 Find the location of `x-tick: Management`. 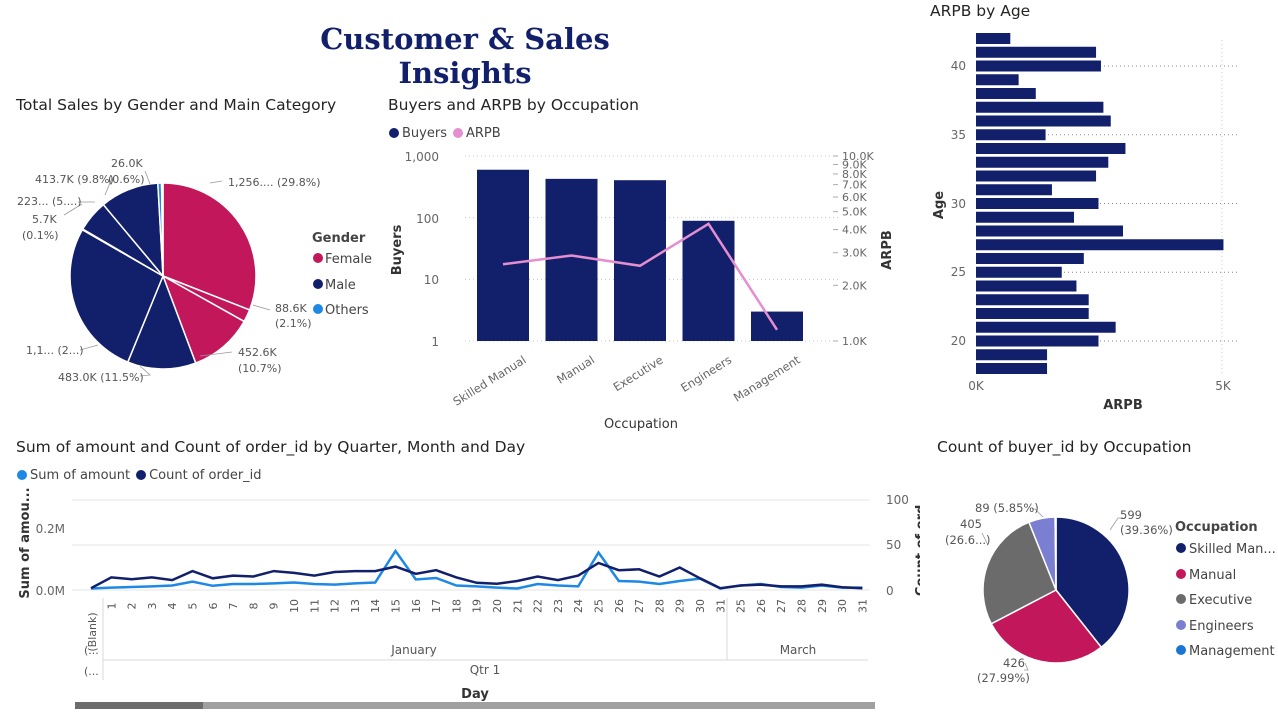

x-tick: Management is located at coordinates (767, 378).